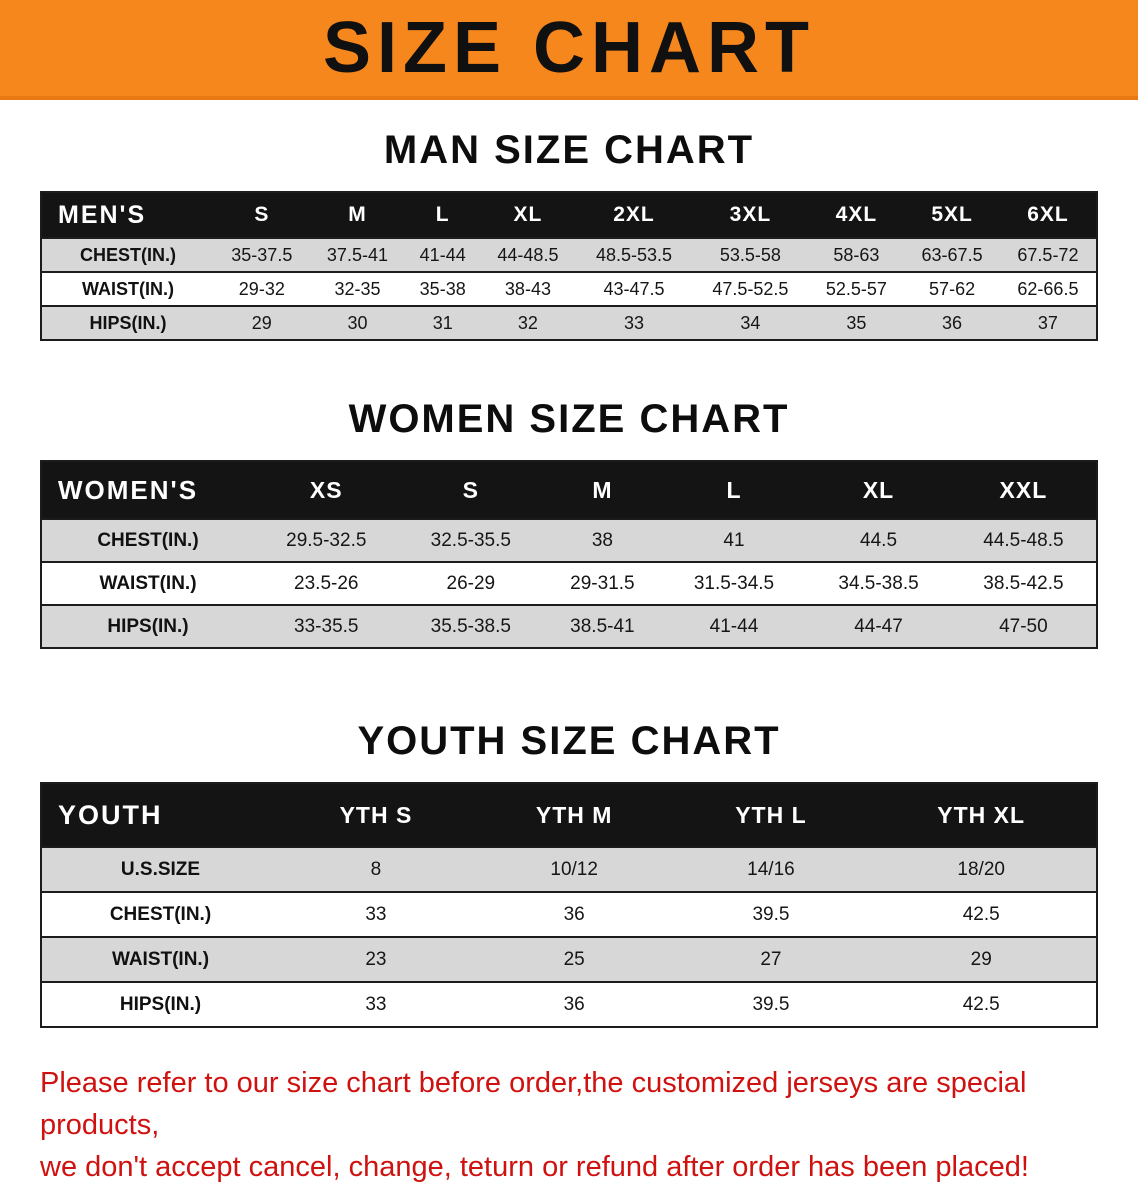 This screenshot has height=1188, width=1138. What do you see at coordinates (357, 322) in the screenshot?
I see `size-value-cell: 30` at bounding box center [357, 322].